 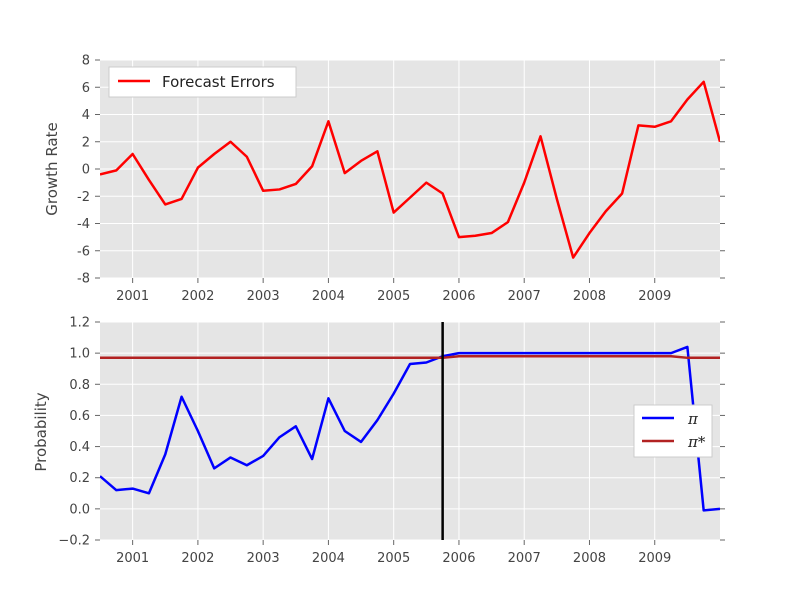 What do you see at coordinates (83, 197) in the screenshot?
I see `y-tick-label: -2` at bounding box center [83, 197].